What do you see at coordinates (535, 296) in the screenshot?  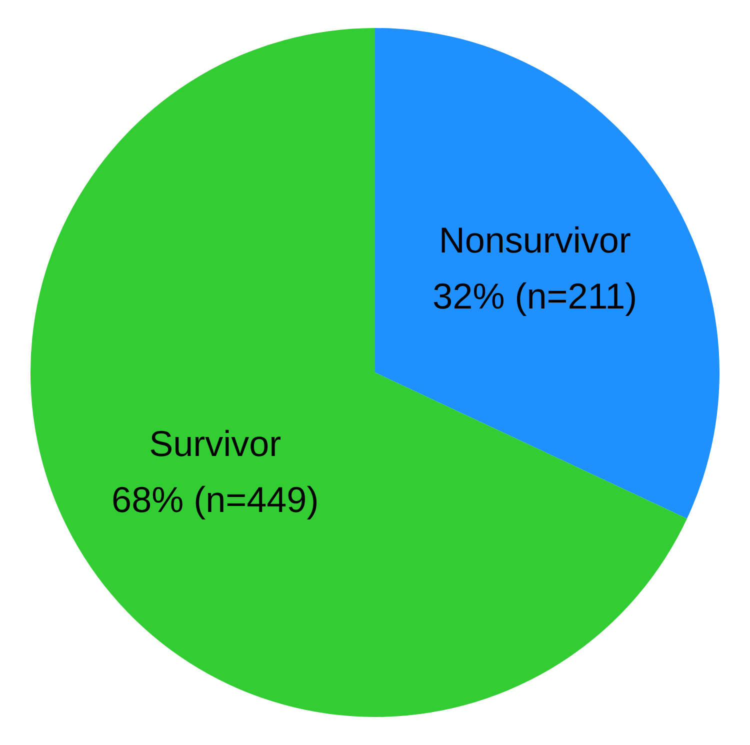 I see `data-label: 32% (n=211)` at bounding box center [535, 296].